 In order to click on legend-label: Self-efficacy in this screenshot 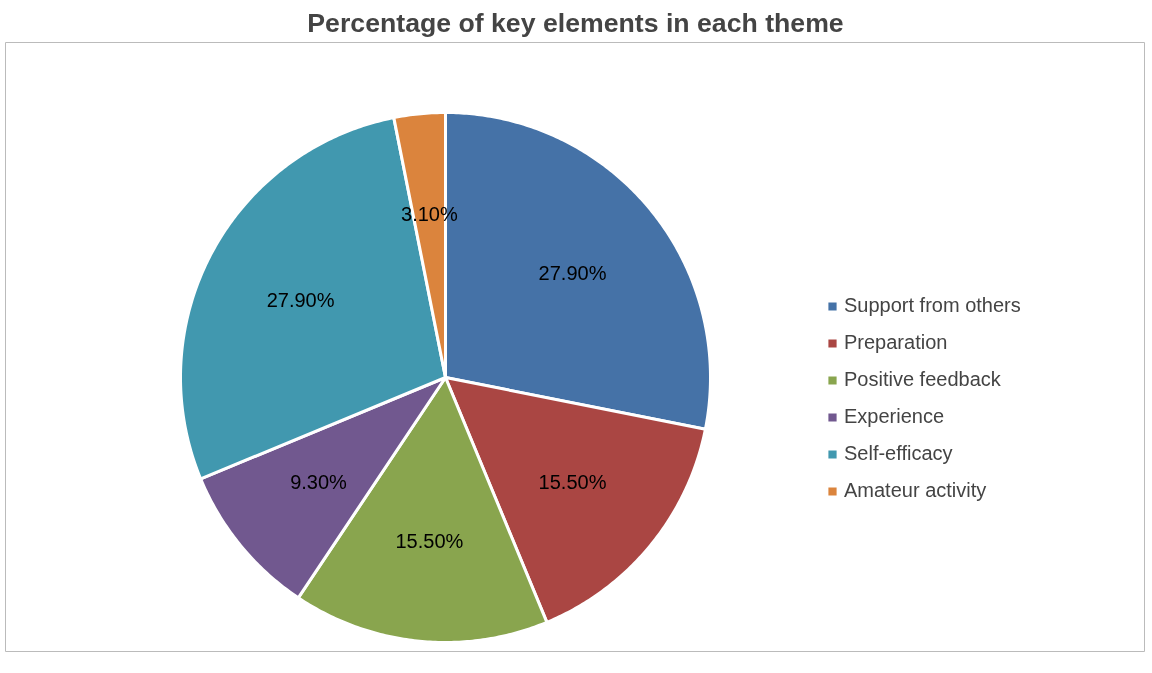, I will do `click(898, 453)`.